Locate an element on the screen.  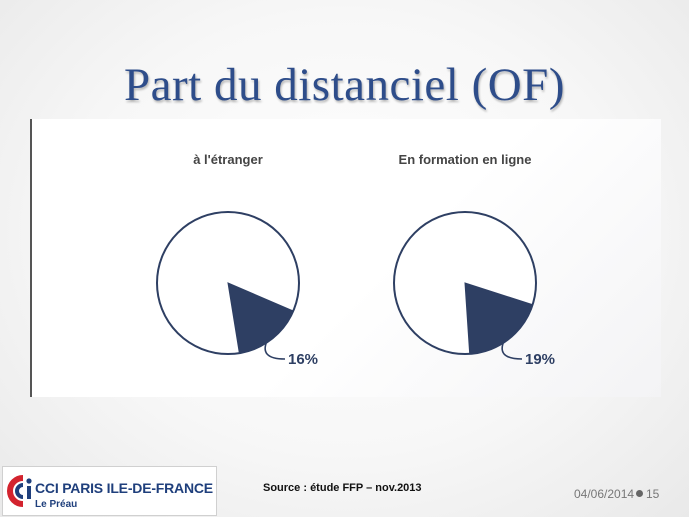
pie-title-1: à l'étranger is located at coordinates (228, 159).